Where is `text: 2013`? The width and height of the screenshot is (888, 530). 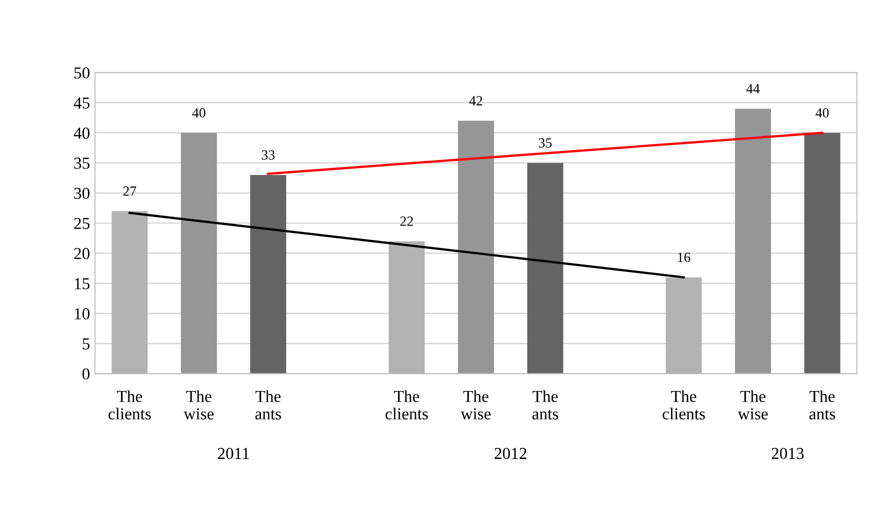
text: 2013 is located at coordinates (788, 454).